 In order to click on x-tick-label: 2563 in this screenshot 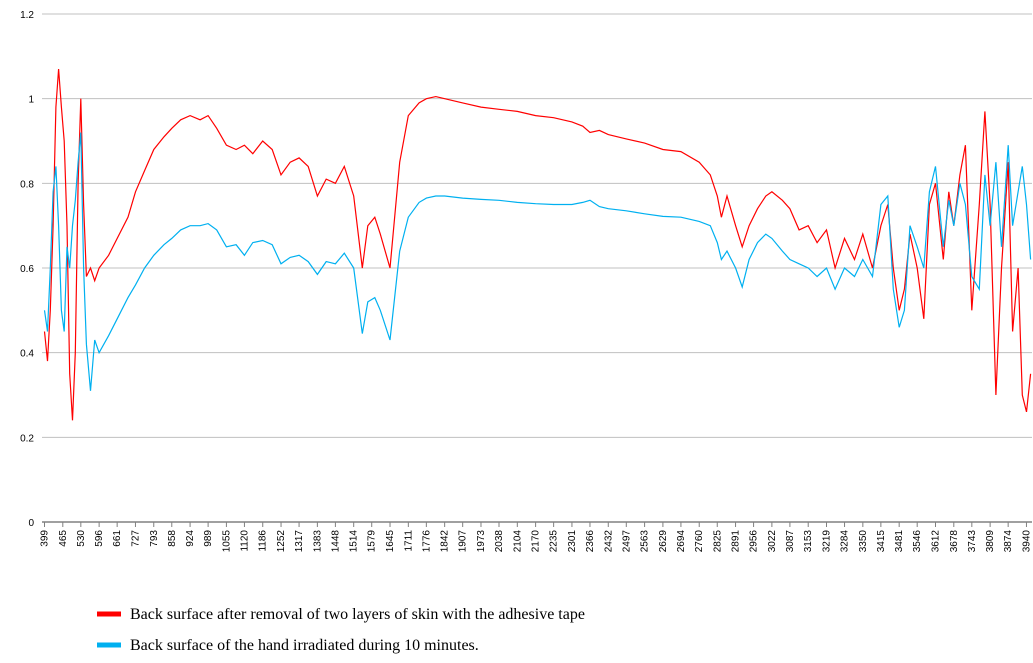, I will do `click(645, 541)`.